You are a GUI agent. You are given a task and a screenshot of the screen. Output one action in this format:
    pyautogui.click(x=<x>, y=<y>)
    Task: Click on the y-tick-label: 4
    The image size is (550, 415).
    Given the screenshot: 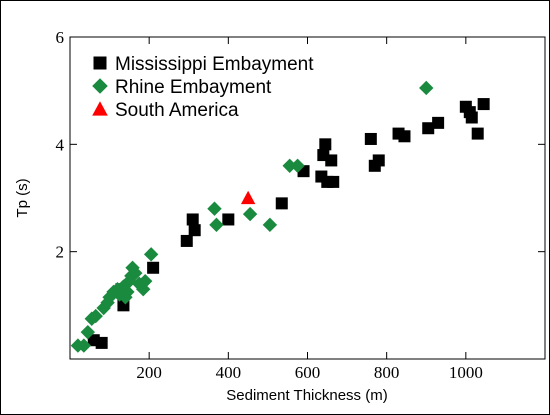 What is the action you would take?
    pyautogui.click(x=60, y=144)
    